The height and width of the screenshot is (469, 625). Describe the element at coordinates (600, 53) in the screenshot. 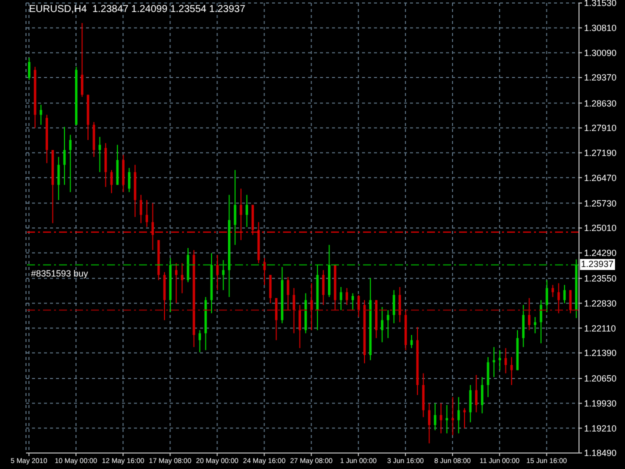

I see `y-tick-label: 1.30090` at that location.